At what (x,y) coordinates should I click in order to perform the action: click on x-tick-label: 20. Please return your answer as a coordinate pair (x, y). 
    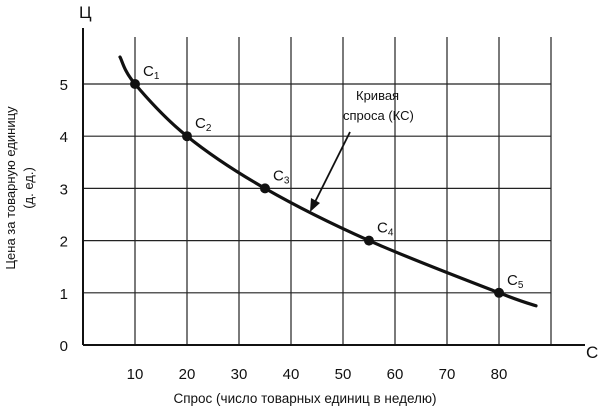
    Looking at the image, I should click on (187, 374).